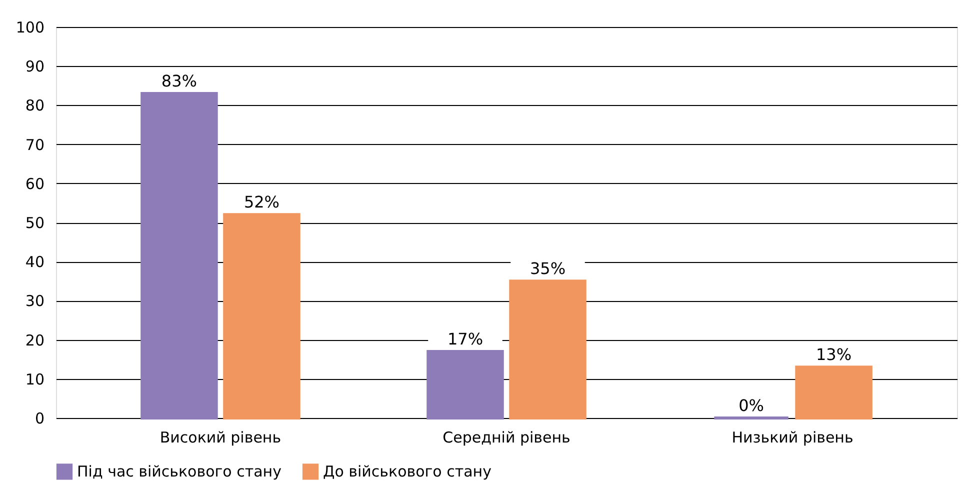 The width and height of the screenshot is (972, 490). What do you see at coordinates (30, 27) in the screenshot?
I see `y-tick-label: 100` at bounding box center [30, 27].